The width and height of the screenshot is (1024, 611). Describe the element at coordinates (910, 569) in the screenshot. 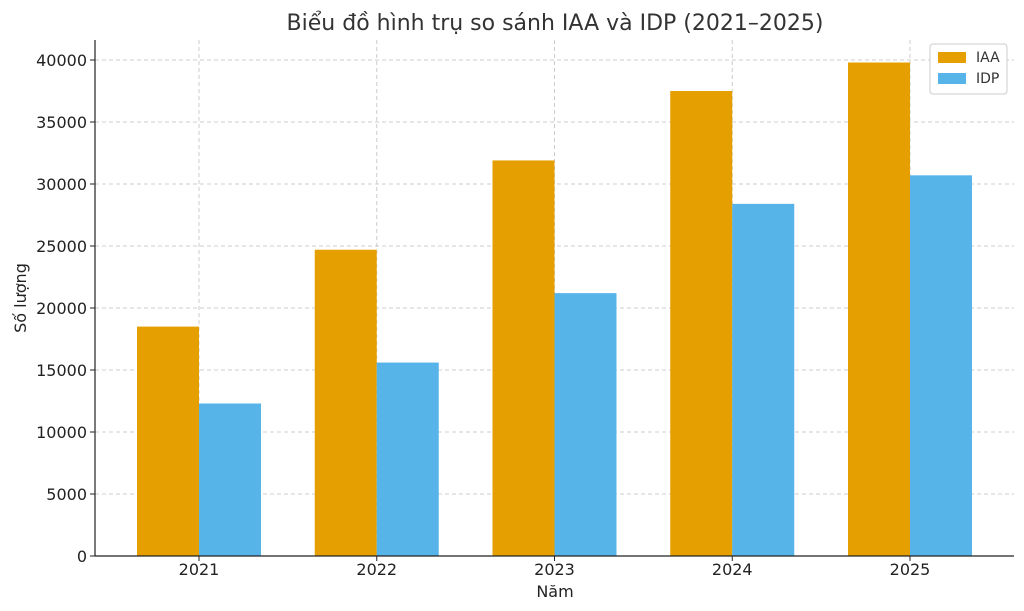

I see `x-tick-label: 2025` at that location.